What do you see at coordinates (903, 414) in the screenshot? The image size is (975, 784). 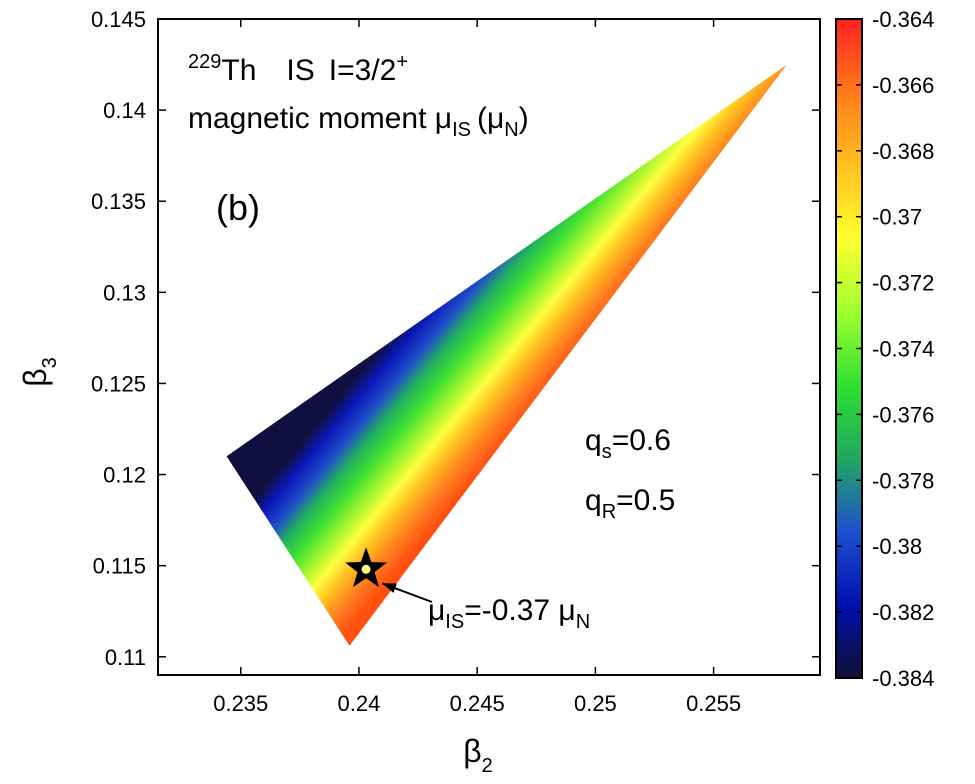 I see `colorbar-tick-label: -0.376` at bounding box center [903, 414].